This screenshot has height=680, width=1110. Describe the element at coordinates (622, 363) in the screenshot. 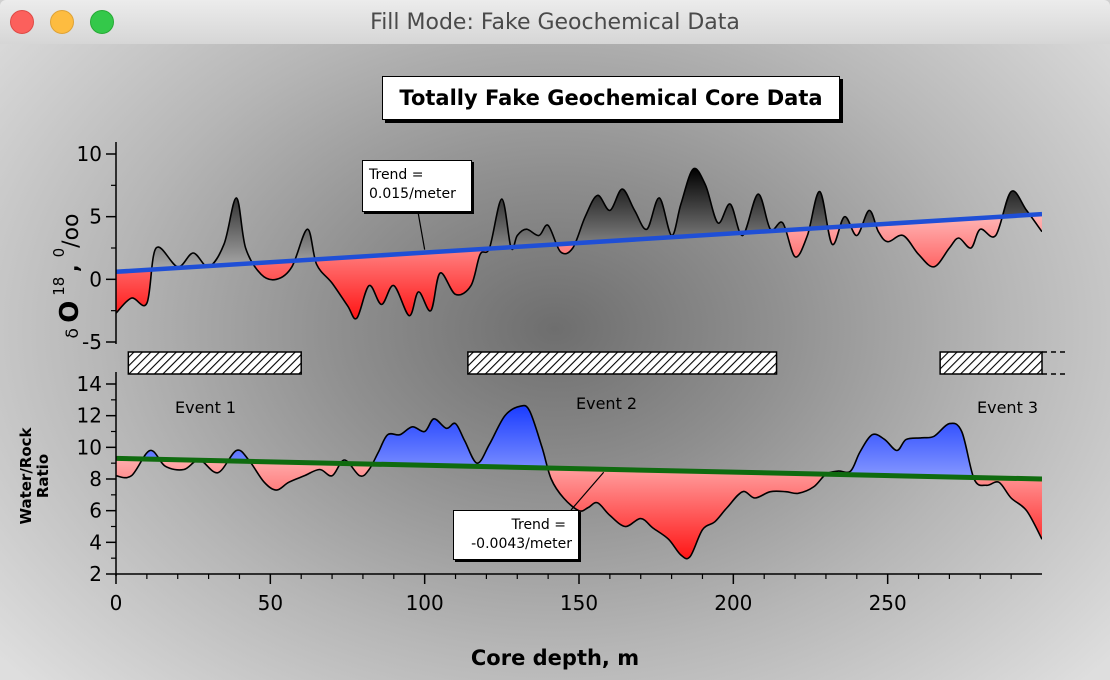

I see `event-2-bar` at that location.